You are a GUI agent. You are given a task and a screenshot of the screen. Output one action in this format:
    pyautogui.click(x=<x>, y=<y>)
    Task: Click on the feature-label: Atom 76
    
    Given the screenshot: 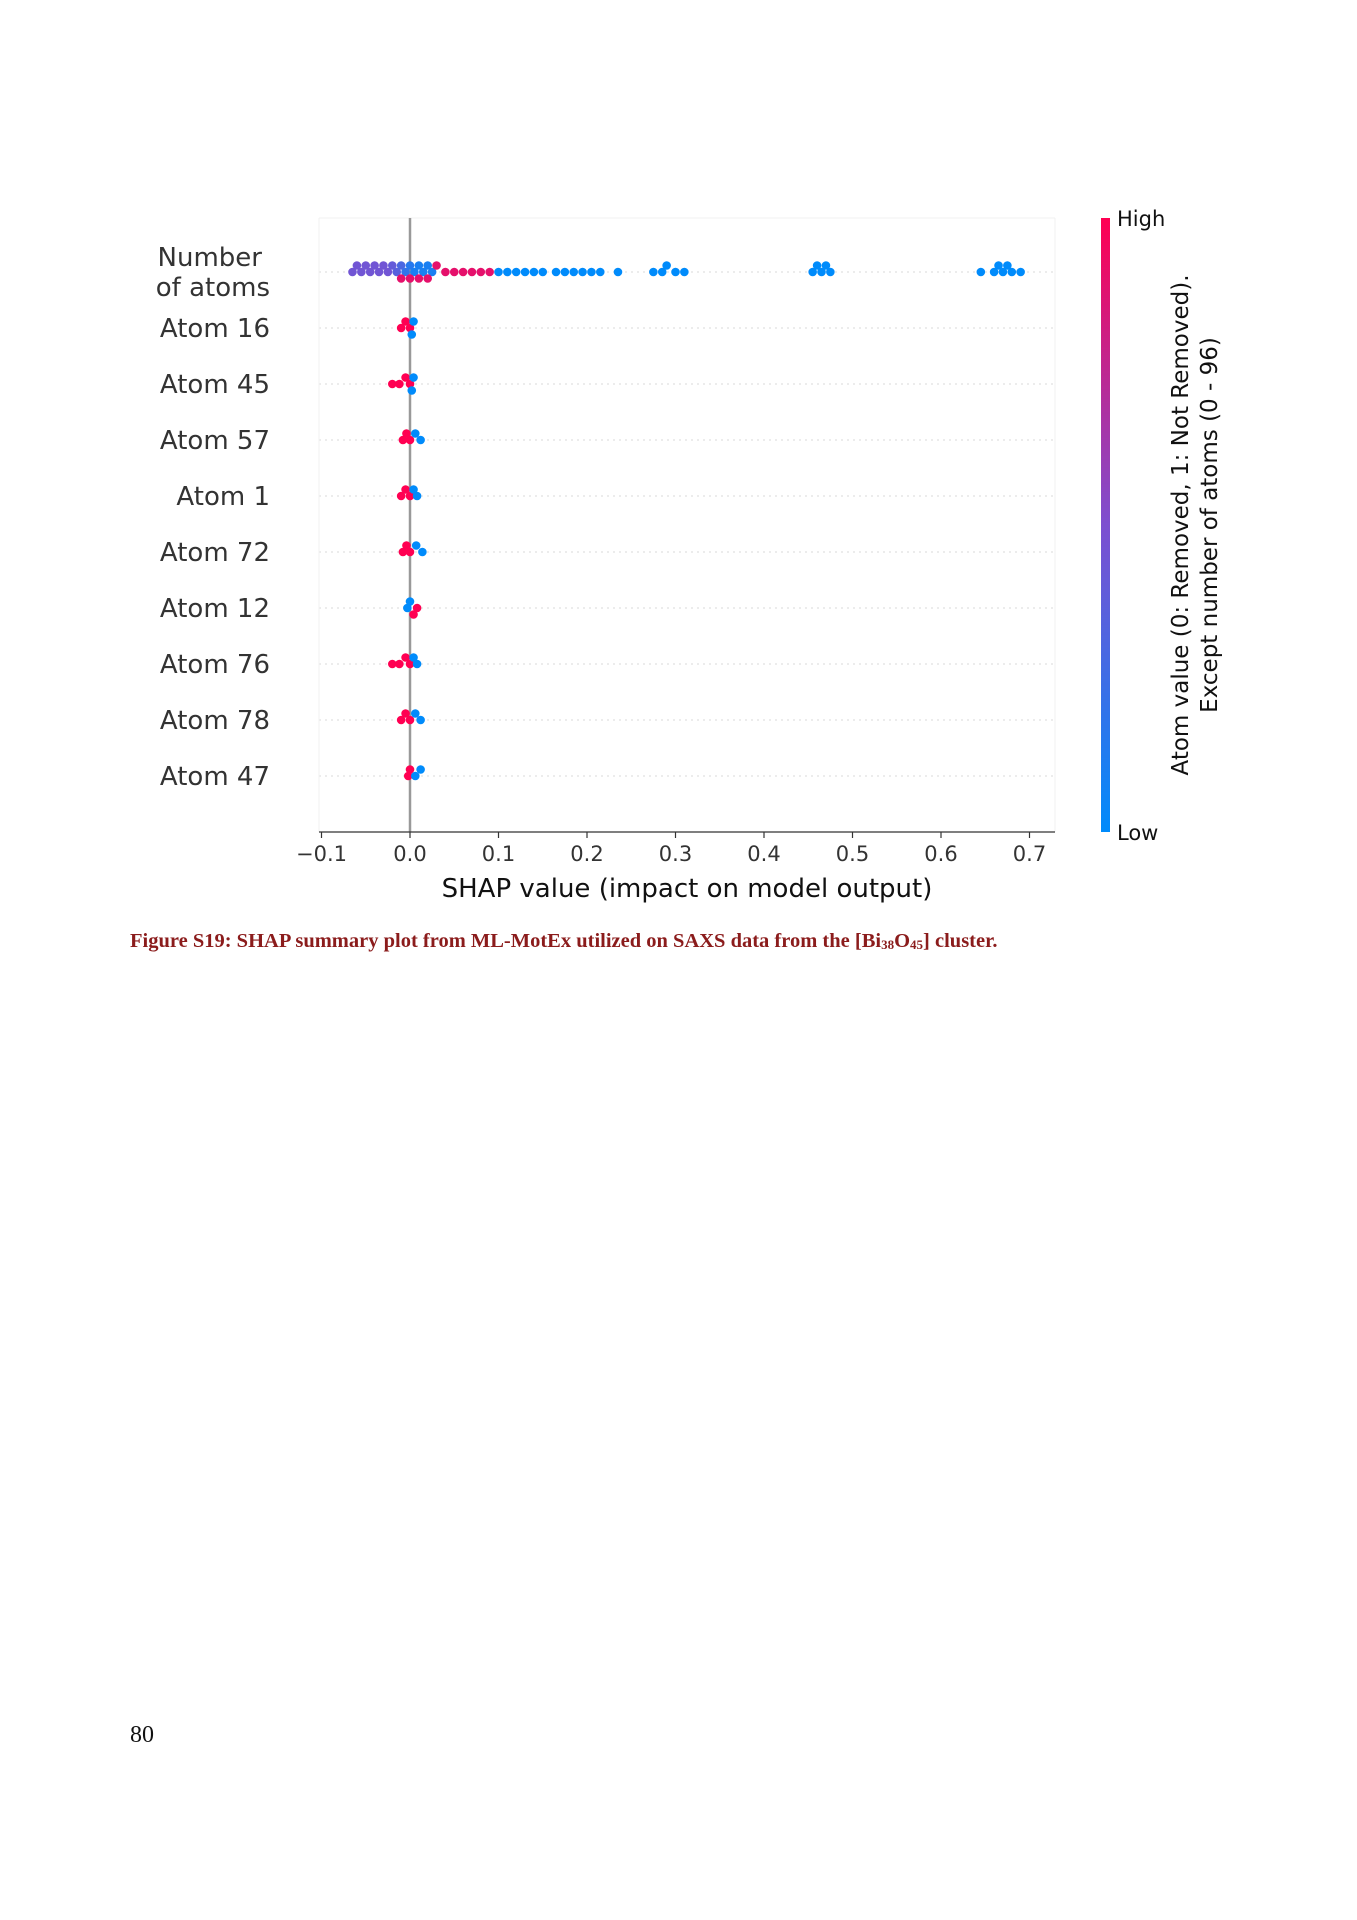 What is the action you would take?
    pyautogui.click(x=215, y=665)
    